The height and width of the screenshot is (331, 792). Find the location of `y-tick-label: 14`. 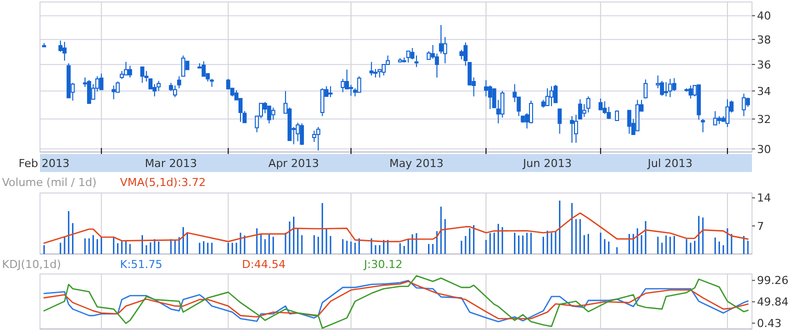

y-tick-label: 14 is located at coordinates (764, 198).